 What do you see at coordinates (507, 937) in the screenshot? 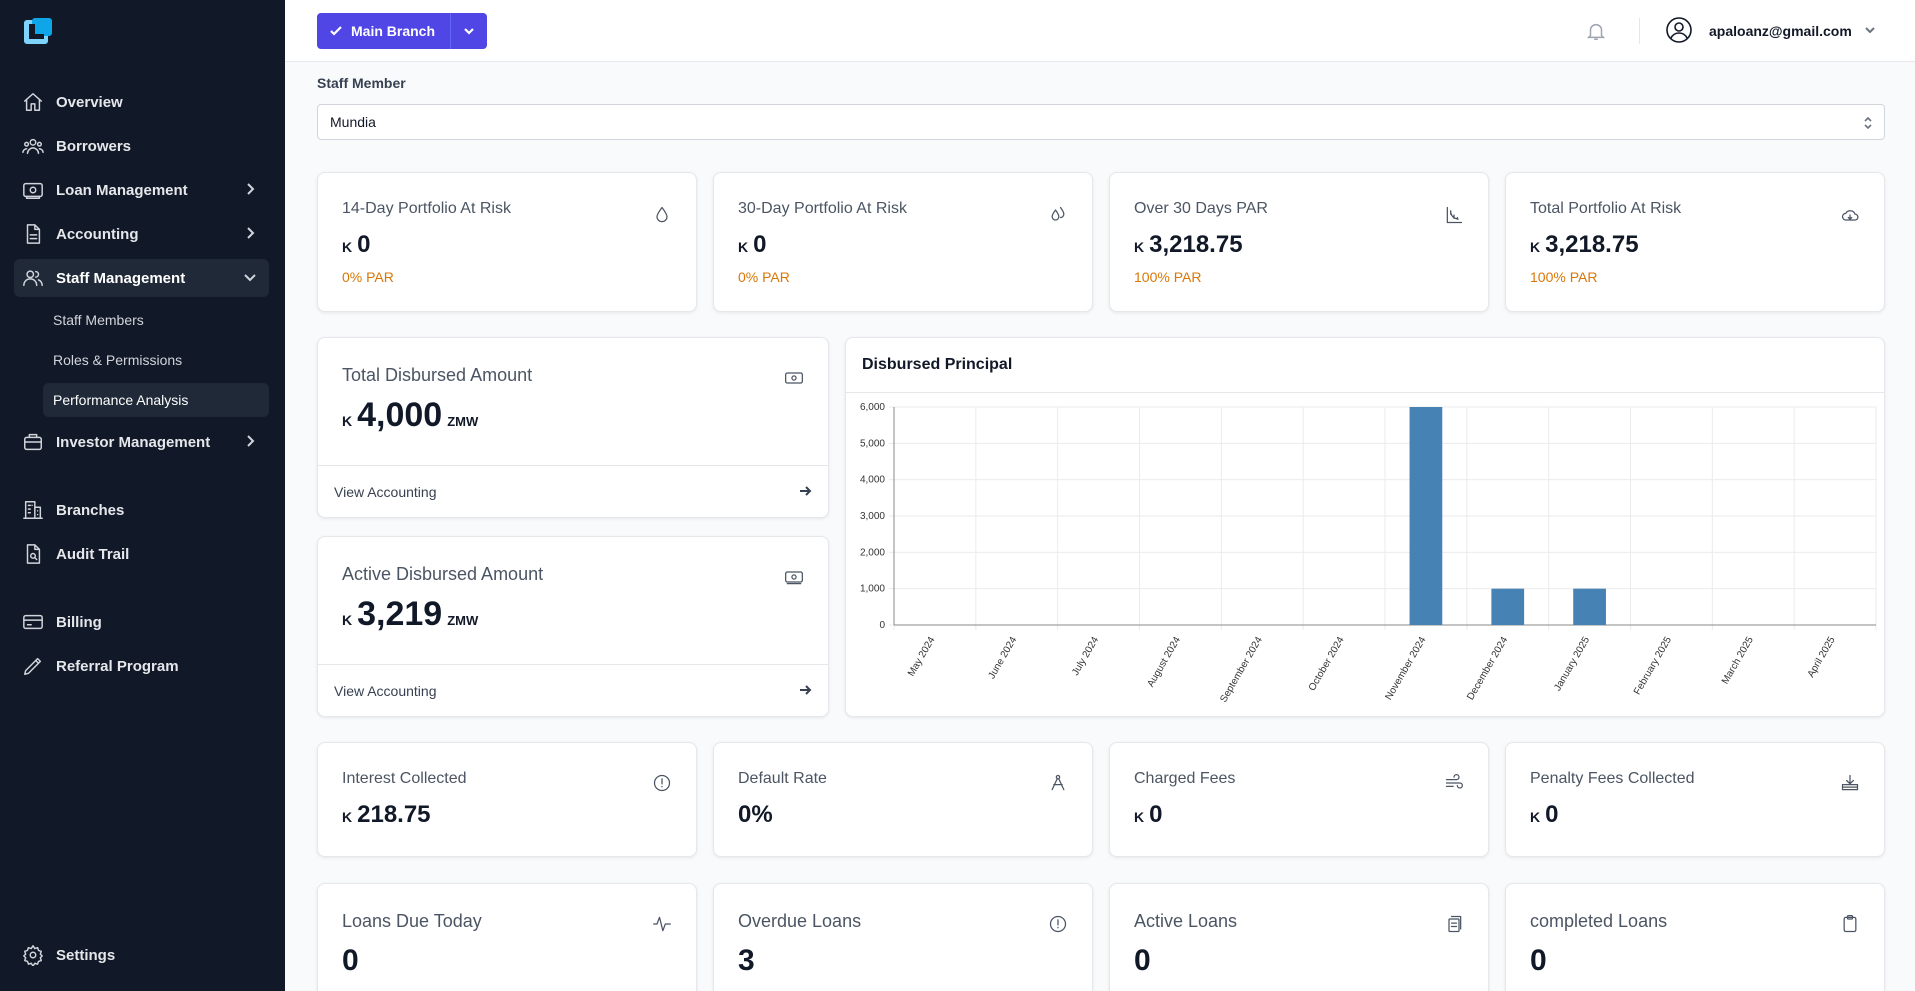
I see `loans-due-today-card: Loans Due Today 0` at bounding box center [507, 937].